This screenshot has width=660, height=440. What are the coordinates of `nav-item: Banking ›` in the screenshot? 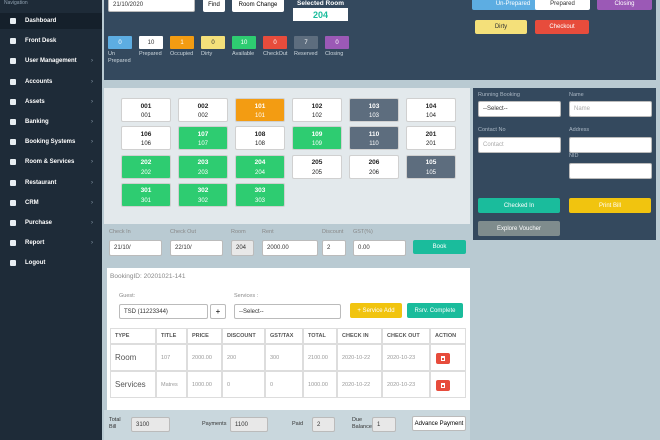 It's located at (51, 122).